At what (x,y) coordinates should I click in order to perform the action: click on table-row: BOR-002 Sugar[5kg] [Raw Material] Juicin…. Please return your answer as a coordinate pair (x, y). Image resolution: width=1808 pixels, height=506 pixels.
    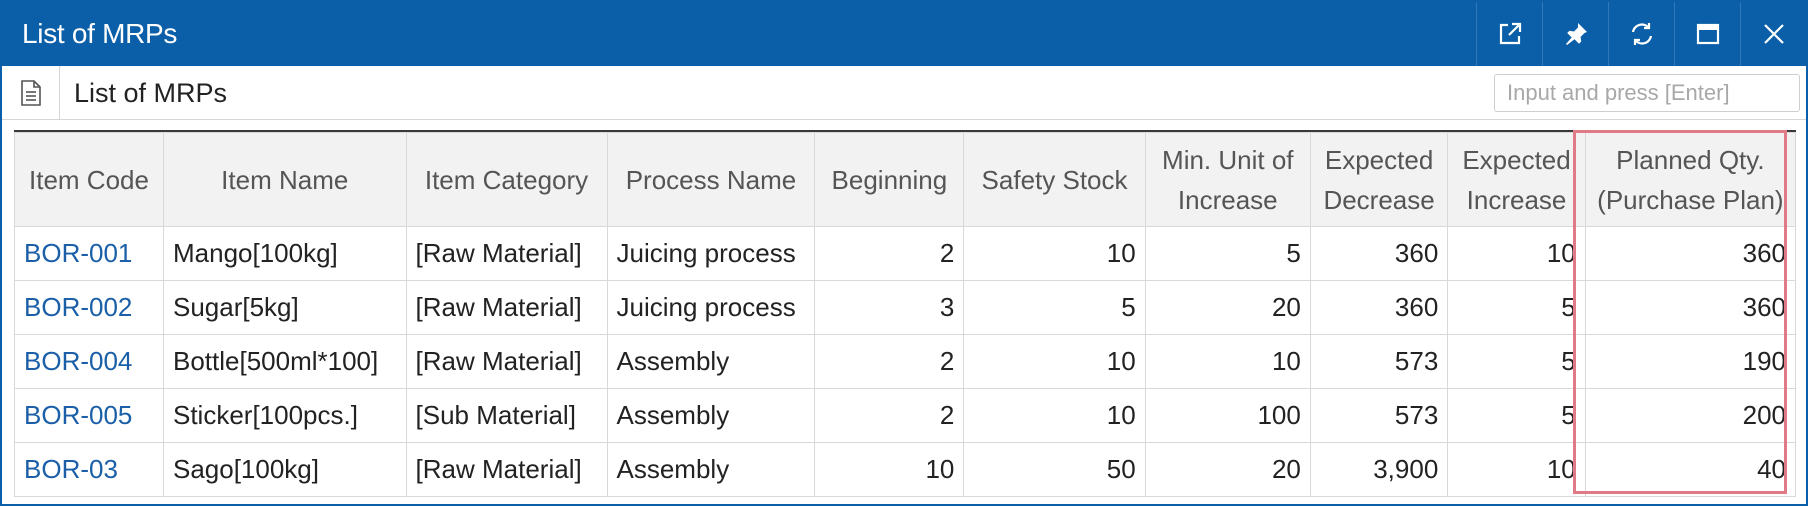
    Looking at the image, I should click on (905, 307).